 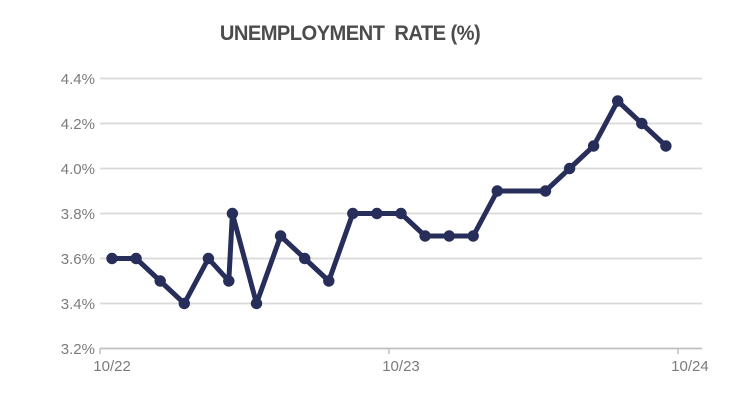 I want to click on x-tick-label: 10/23, so click(x=401, y=366).